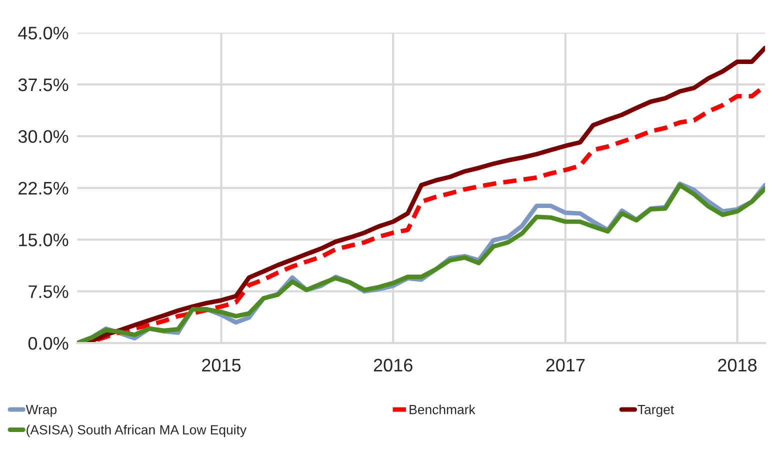 The width and height of the screenshot is (772, 468). What do you see at coordinates (656, 411) in the screenshot?
I see `legend-label: Target` at bounding box center [656, 411].